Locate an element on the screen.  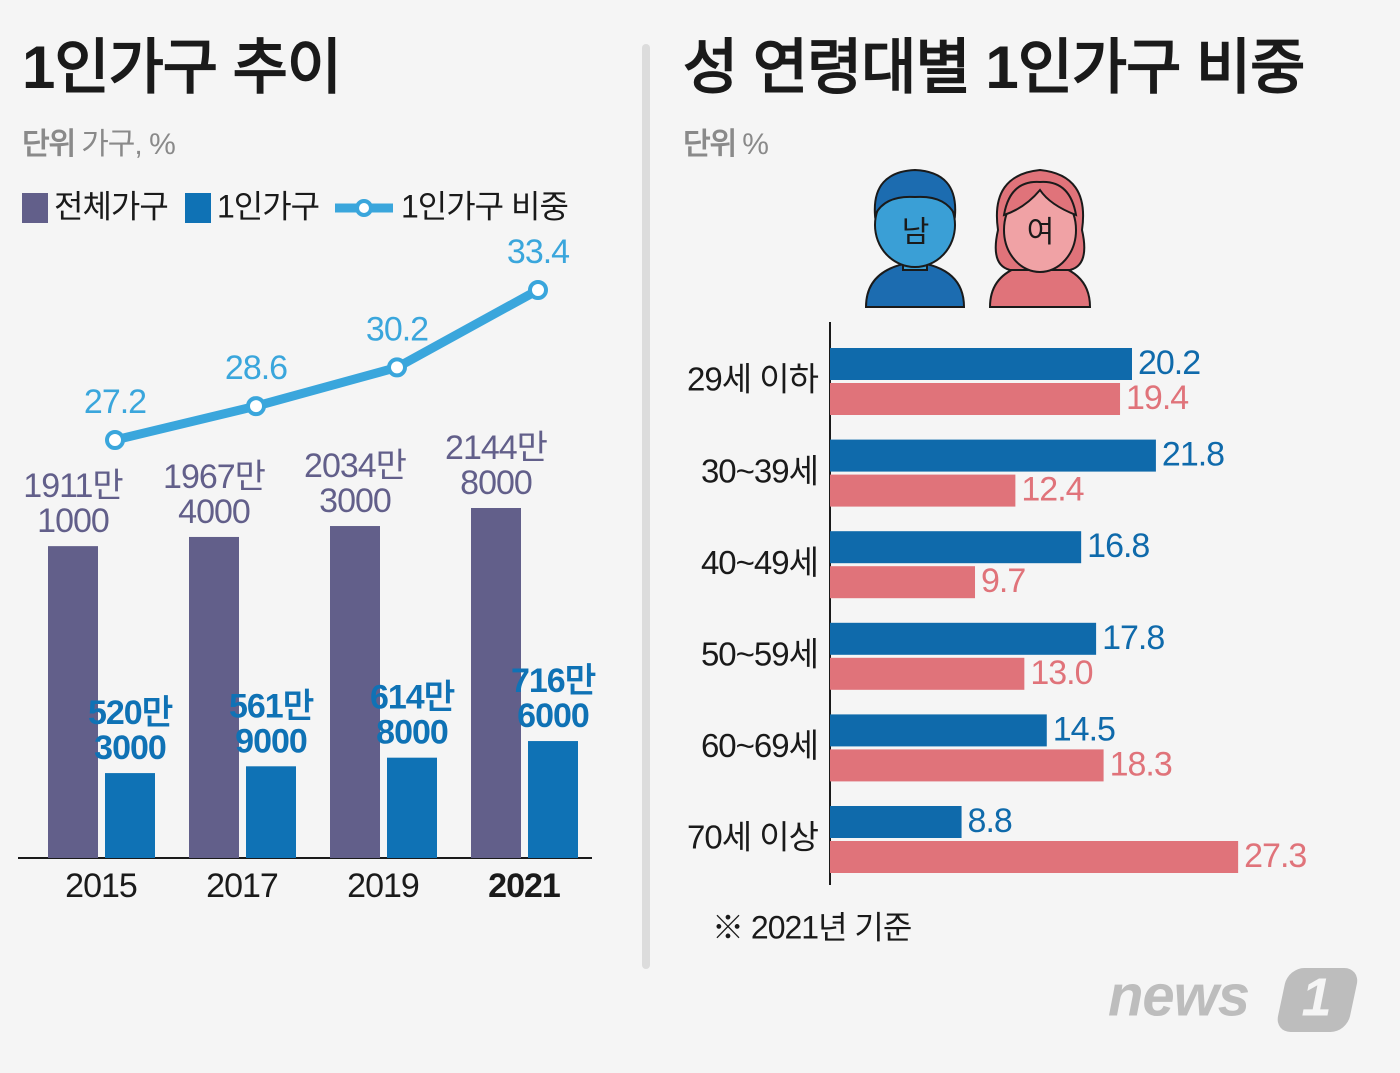
logo-badge is located at coordinates (1317, 1000).